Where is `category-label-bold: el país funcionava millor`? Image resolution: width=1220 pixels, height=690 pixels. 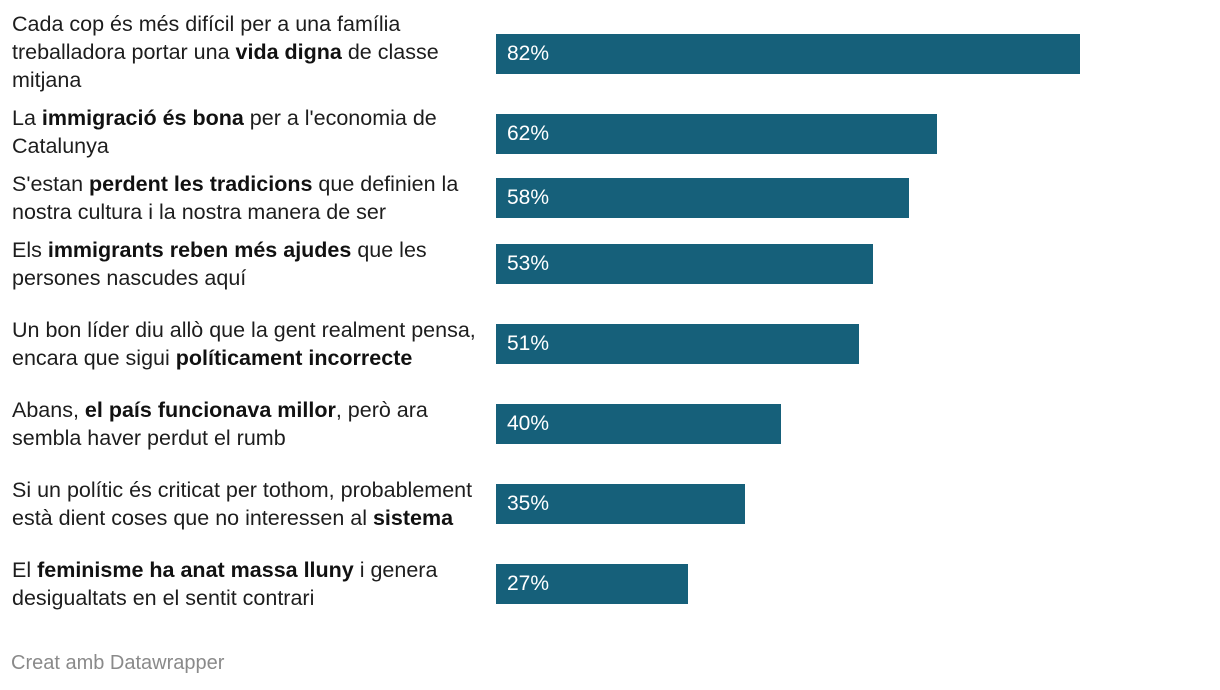
category-label-bold: el país funcionava millor is located at coordinates (210, 410).